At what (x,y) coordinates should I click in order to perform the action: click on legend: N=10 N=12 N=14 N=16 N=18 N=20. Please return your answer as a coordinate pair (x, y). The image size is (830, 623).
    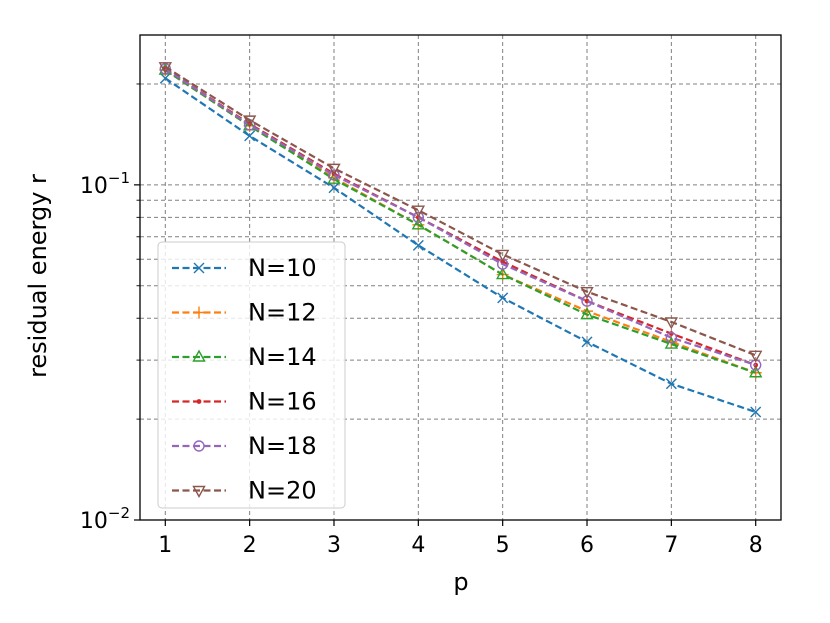
    Looking at the image, I should click on (251, 375).